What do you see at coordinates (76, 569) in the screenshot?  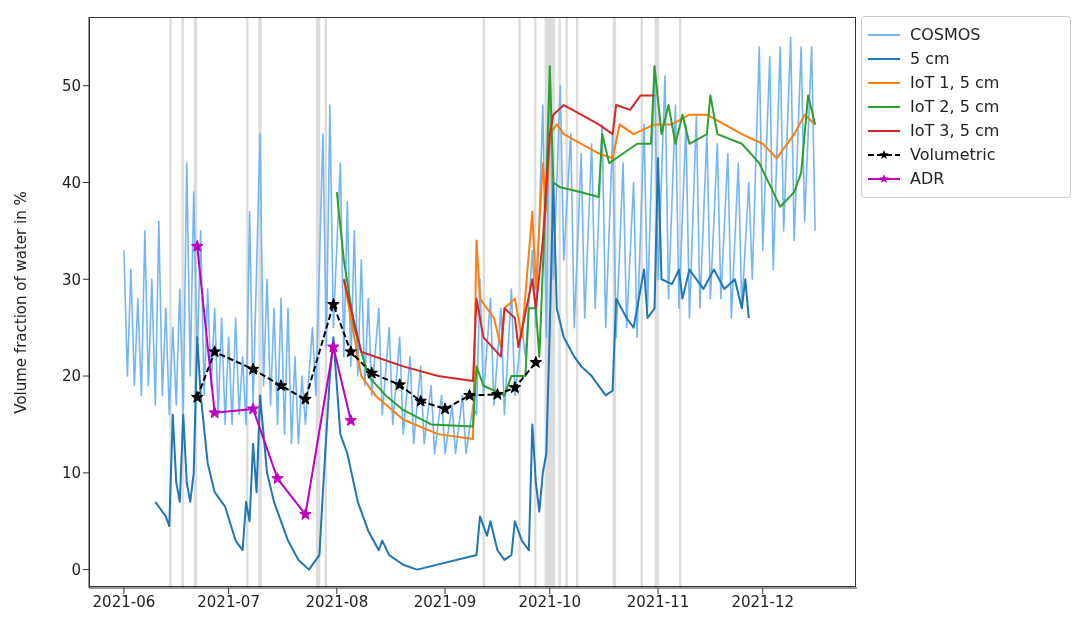 I see `y-tick-label: 0` at bounding box center [76, 569].